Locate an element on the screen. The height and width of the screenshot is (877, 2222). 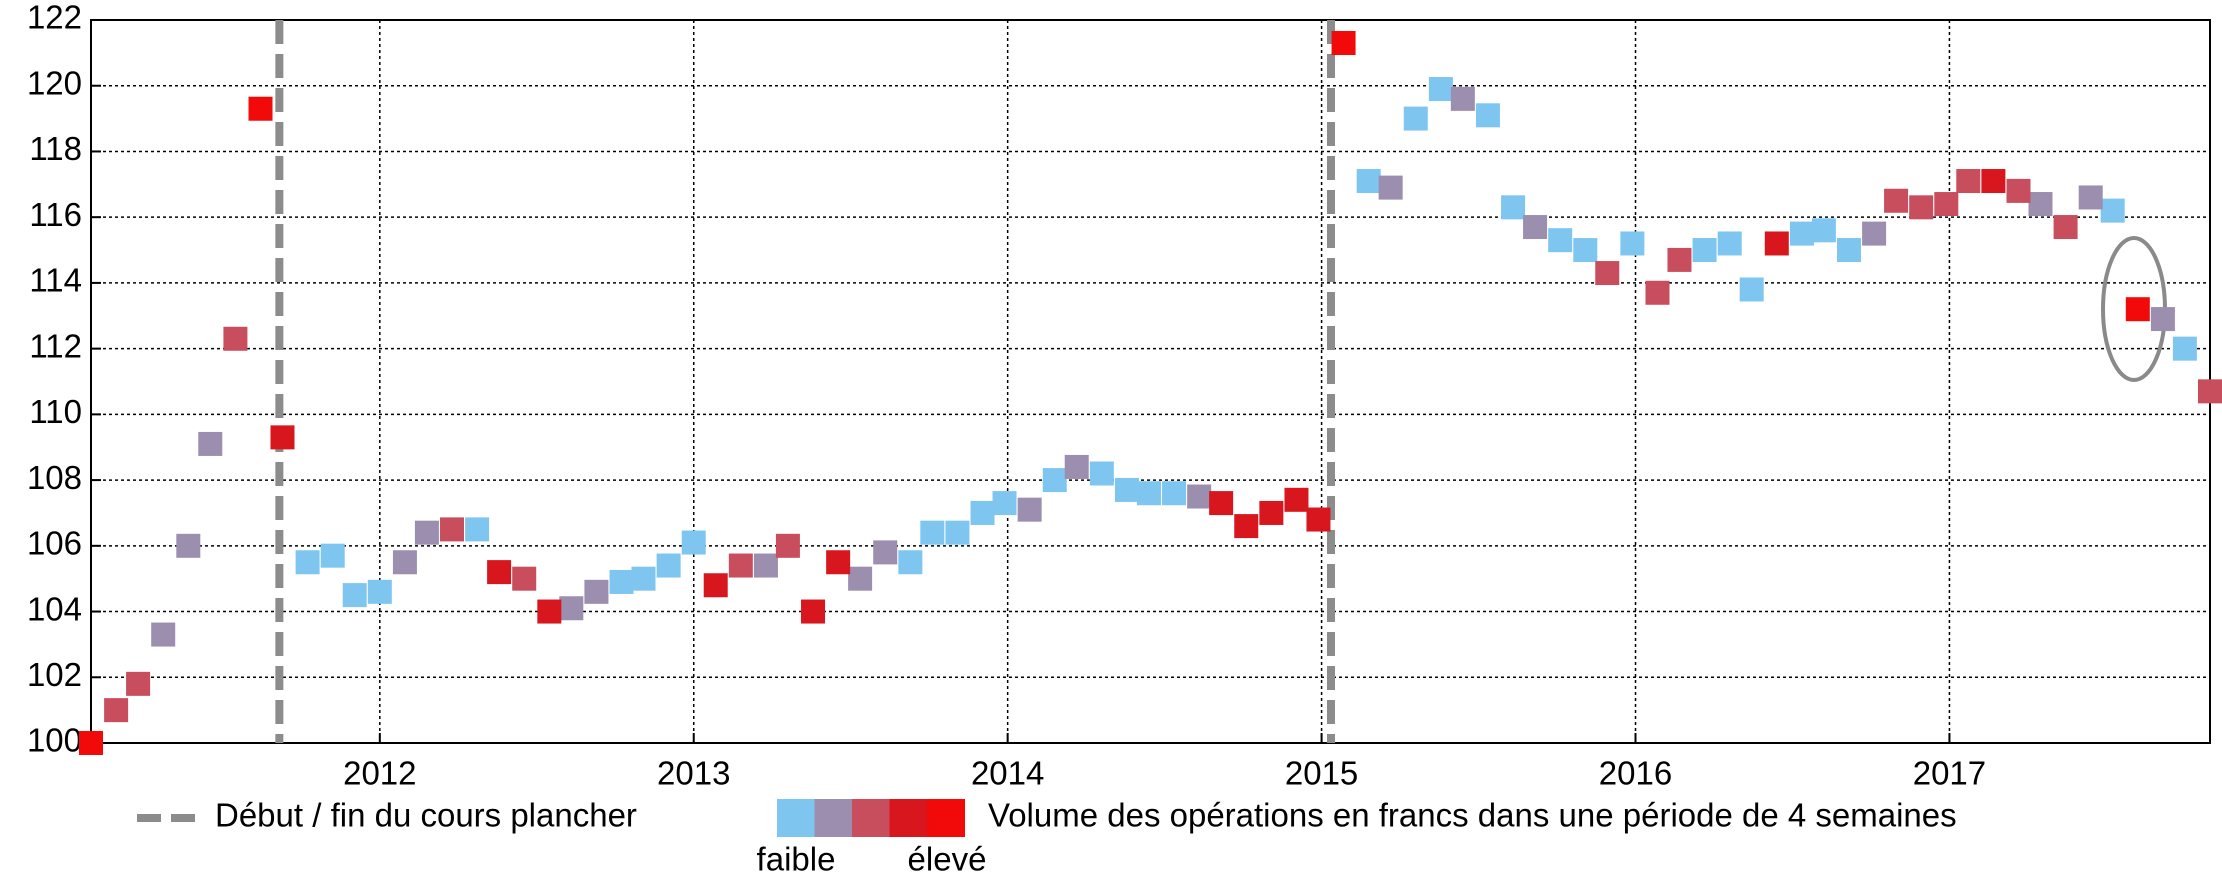
y-tick-label: 116 is located at coordinates (55, 214).